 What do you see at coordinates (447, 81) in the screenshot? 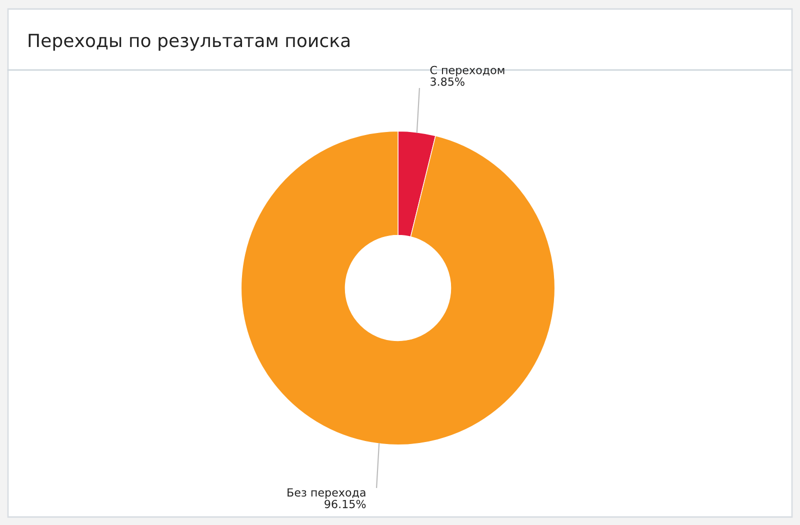
I see `data-label: 3.85%` at bounding box center [447, 81].